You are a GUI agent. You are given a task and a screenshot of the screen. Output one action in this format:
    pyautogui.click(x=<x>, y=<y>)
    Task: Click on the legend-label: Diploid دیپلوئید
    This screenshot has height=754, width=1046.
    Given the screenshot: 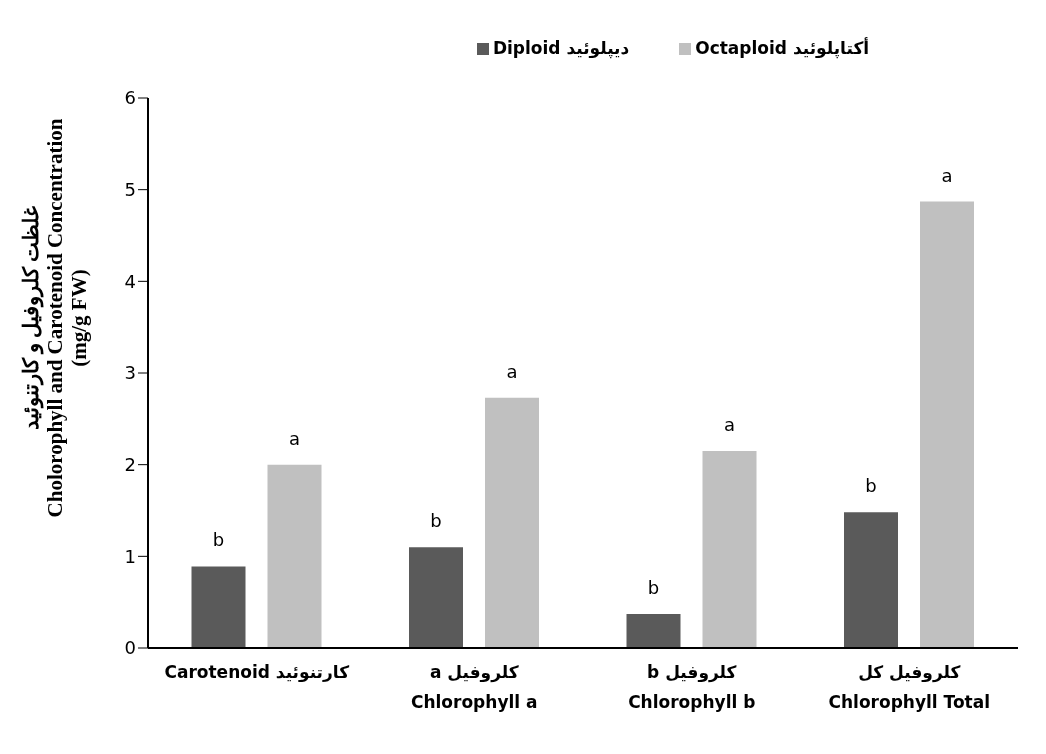 What is the action you would take?
    pyautogui.click(x=561, y=48)
    